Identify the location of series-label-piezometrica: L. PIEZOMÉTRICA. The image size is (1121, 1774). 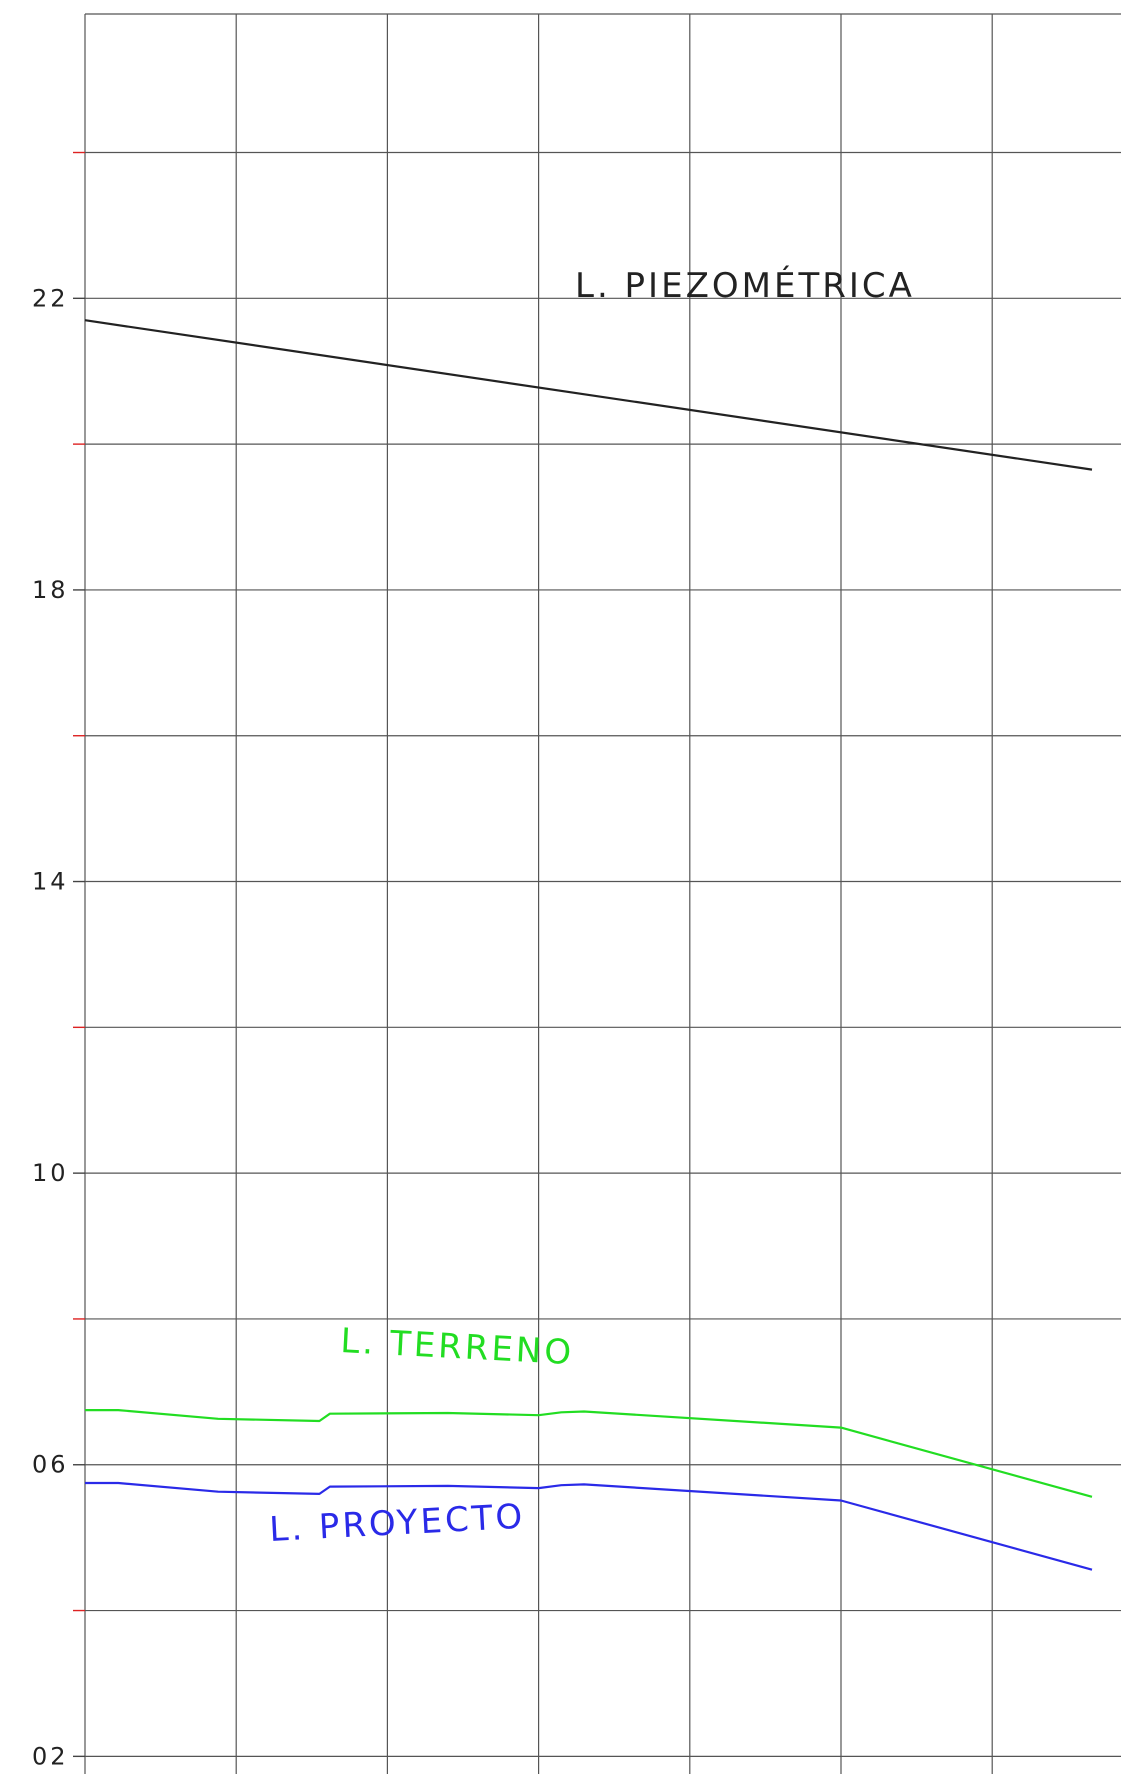
(745, 285).